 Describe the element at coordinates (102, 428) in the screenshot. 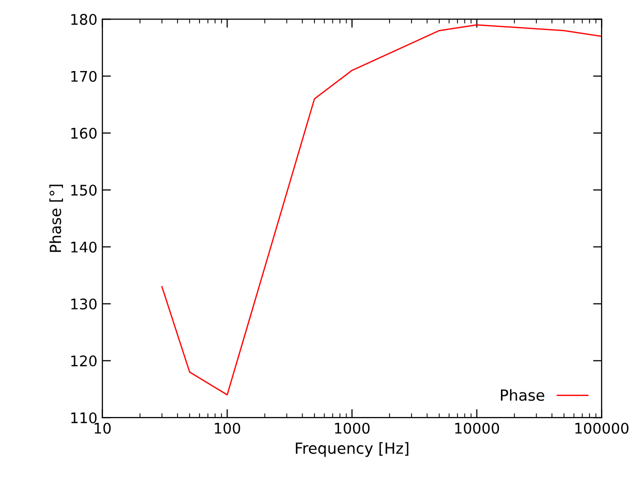

I see `x-tick-label: 10` at that location.